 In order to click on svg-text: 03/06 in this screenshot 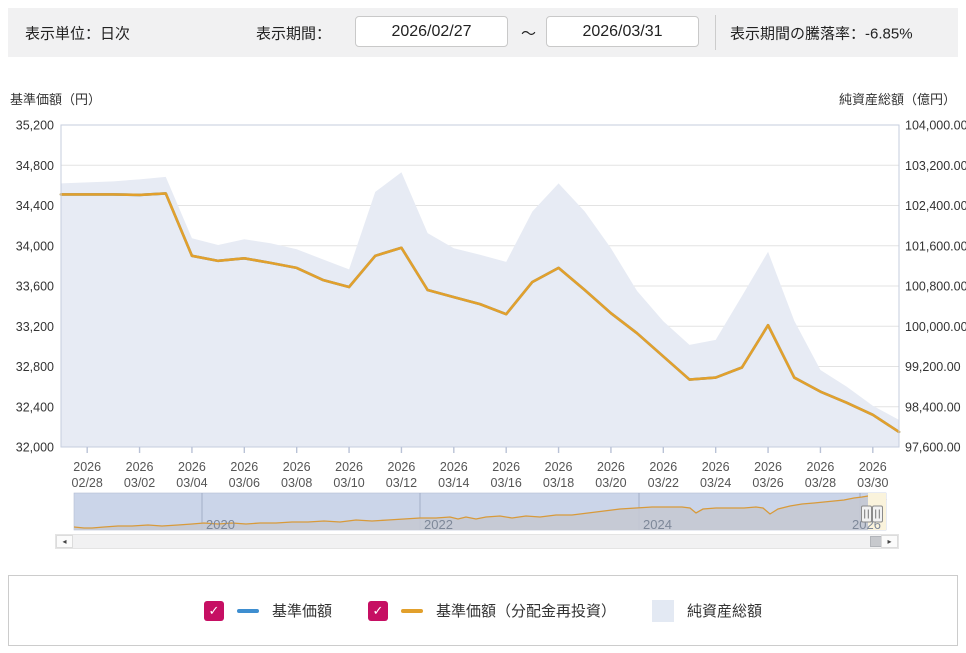, I will do `click(244, 483)`.